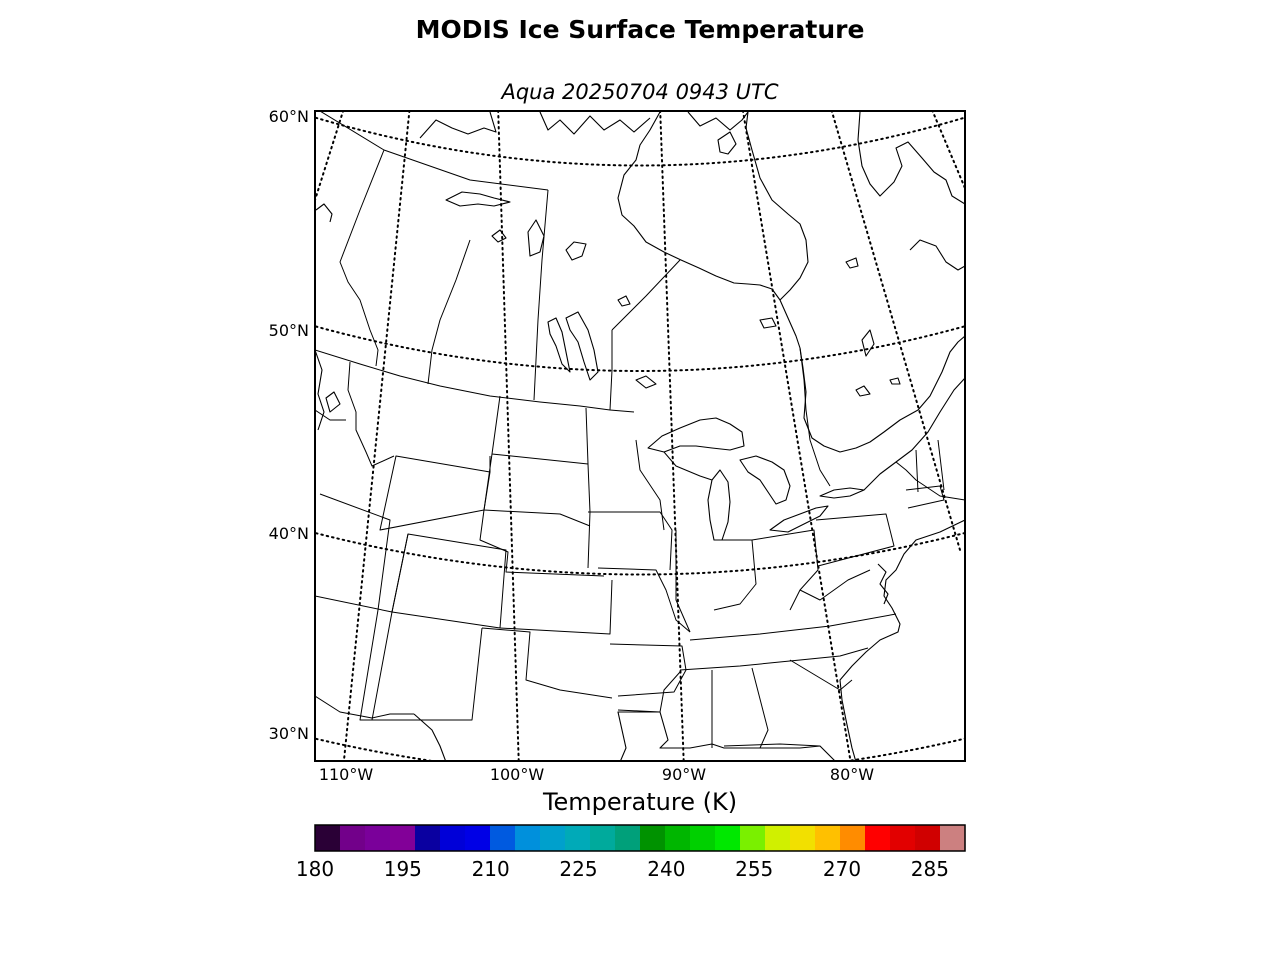 The image size is (1280, 960). Describe the element at coordinates (911, 158) in the screenshot. I see `coastline-labrador` at that location.